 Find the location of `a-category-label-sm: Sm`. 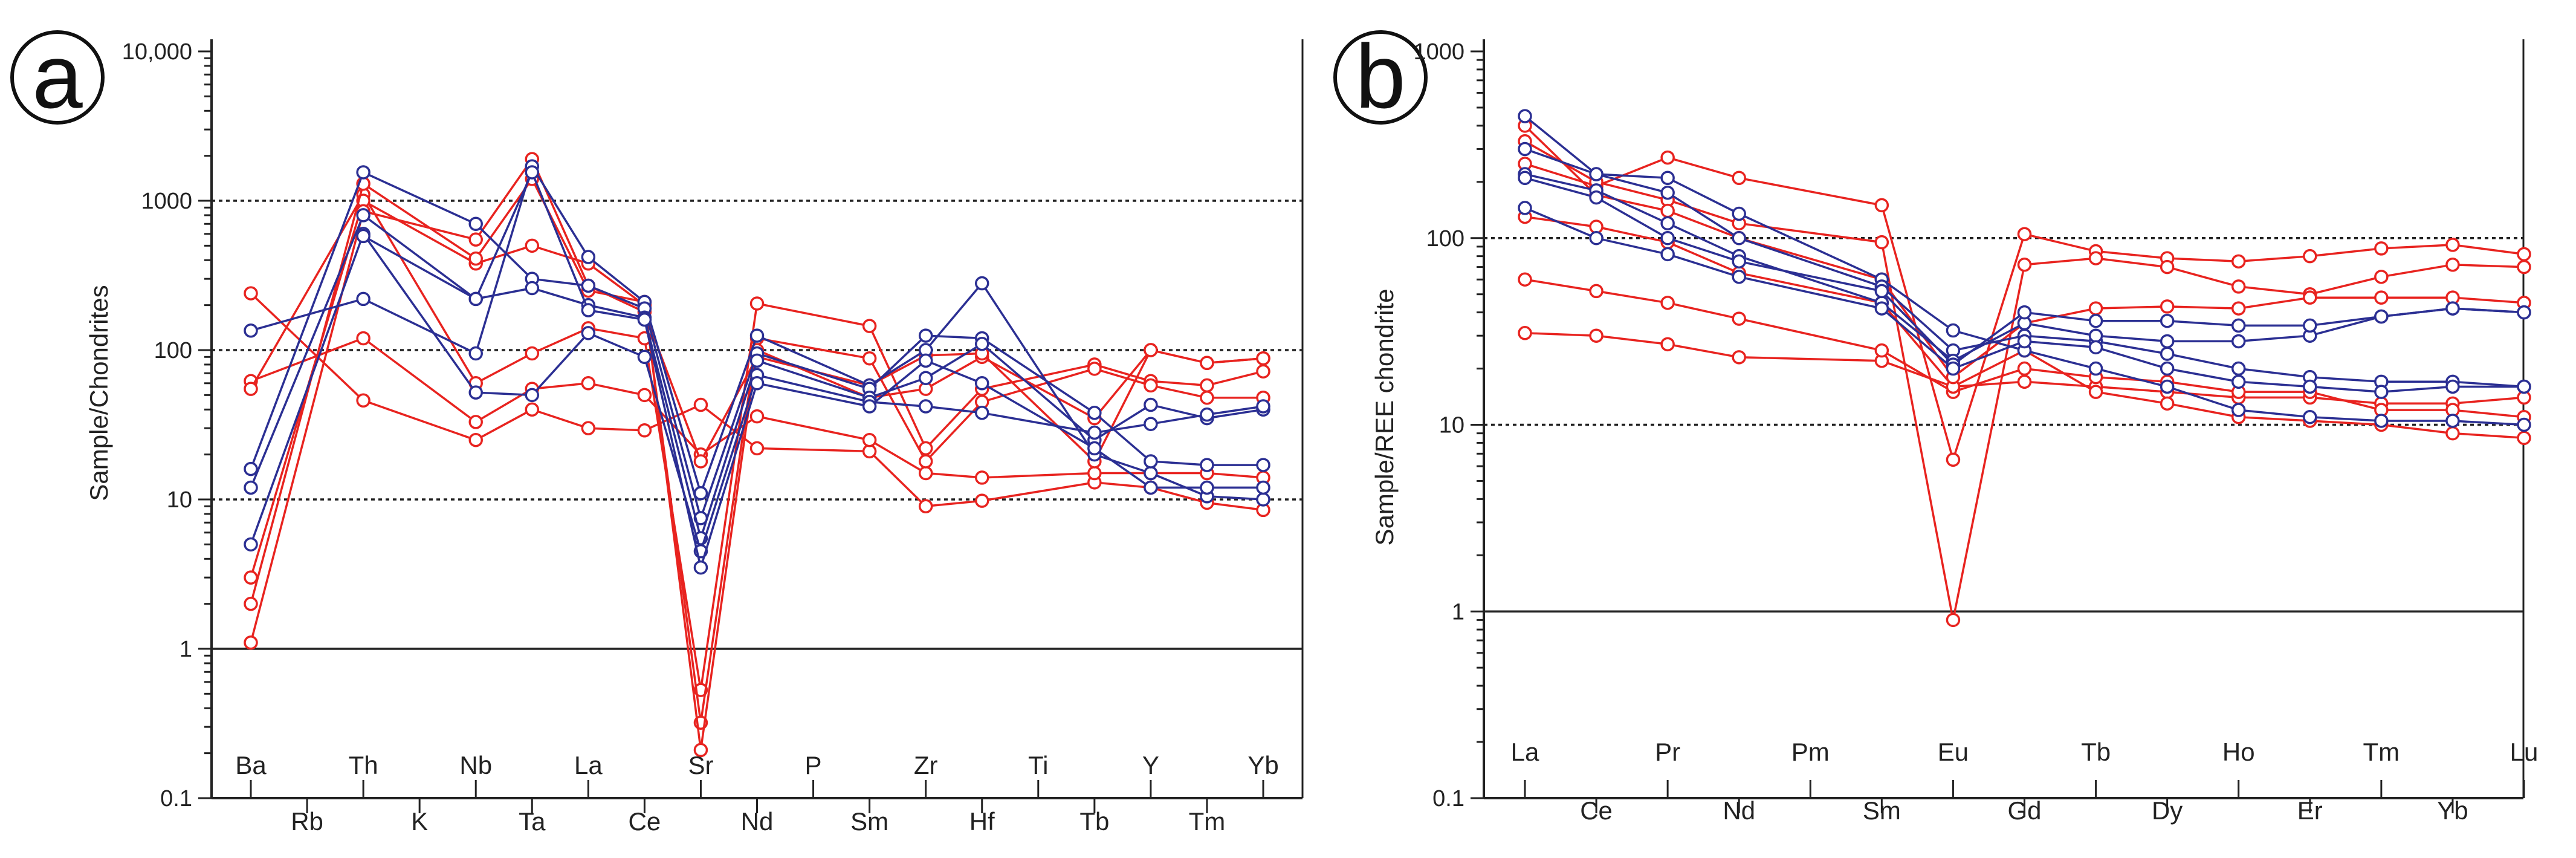

a-category-label-sm: Sm is located at coordinates (869, 821).